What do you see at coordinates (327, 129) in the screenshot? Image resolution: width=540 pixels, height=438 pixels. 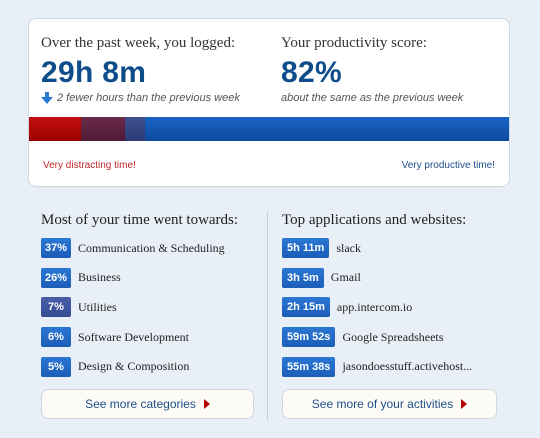 I see `bar-segment-productive` at bounding box center [327, 129].